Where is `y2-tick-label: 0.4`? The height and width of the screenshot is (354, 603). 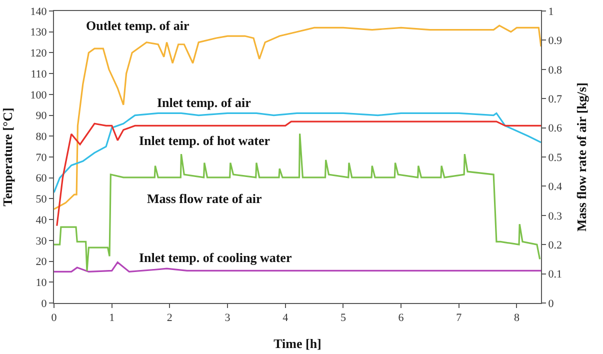 y2-tick-label: 0.4 is located at coordinates (555, 187).